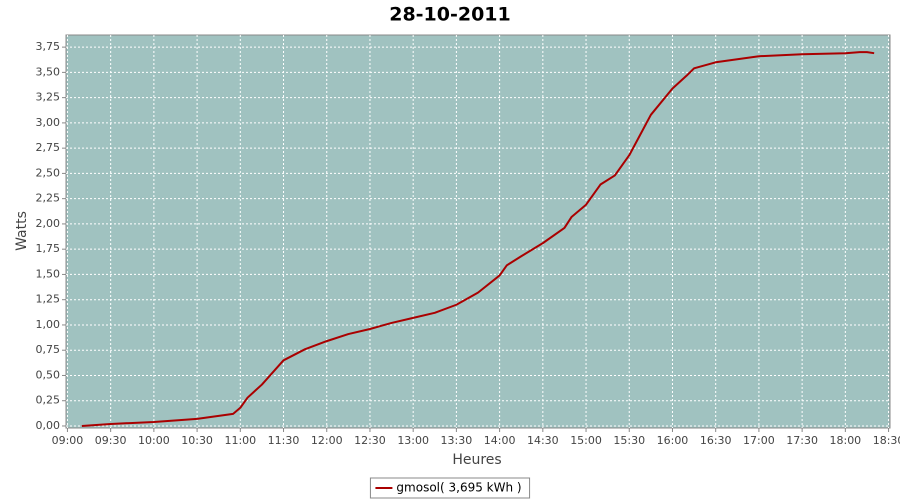  What do you see at coordinates (48, 223) in the screenshot?
I see `y-tick-label: 2,00` at bounding box center [48, 223].